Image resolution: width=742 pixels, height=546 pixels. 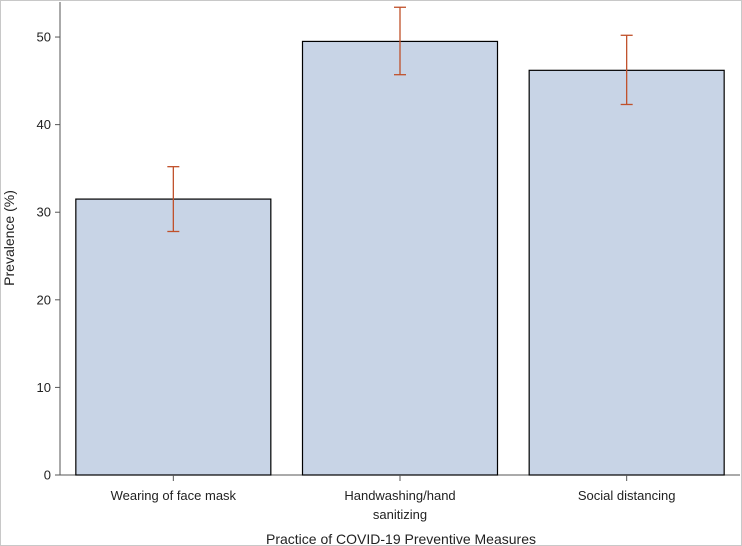 I want to click on x-tick-label: sanitizing, so click(x=400, y=514).